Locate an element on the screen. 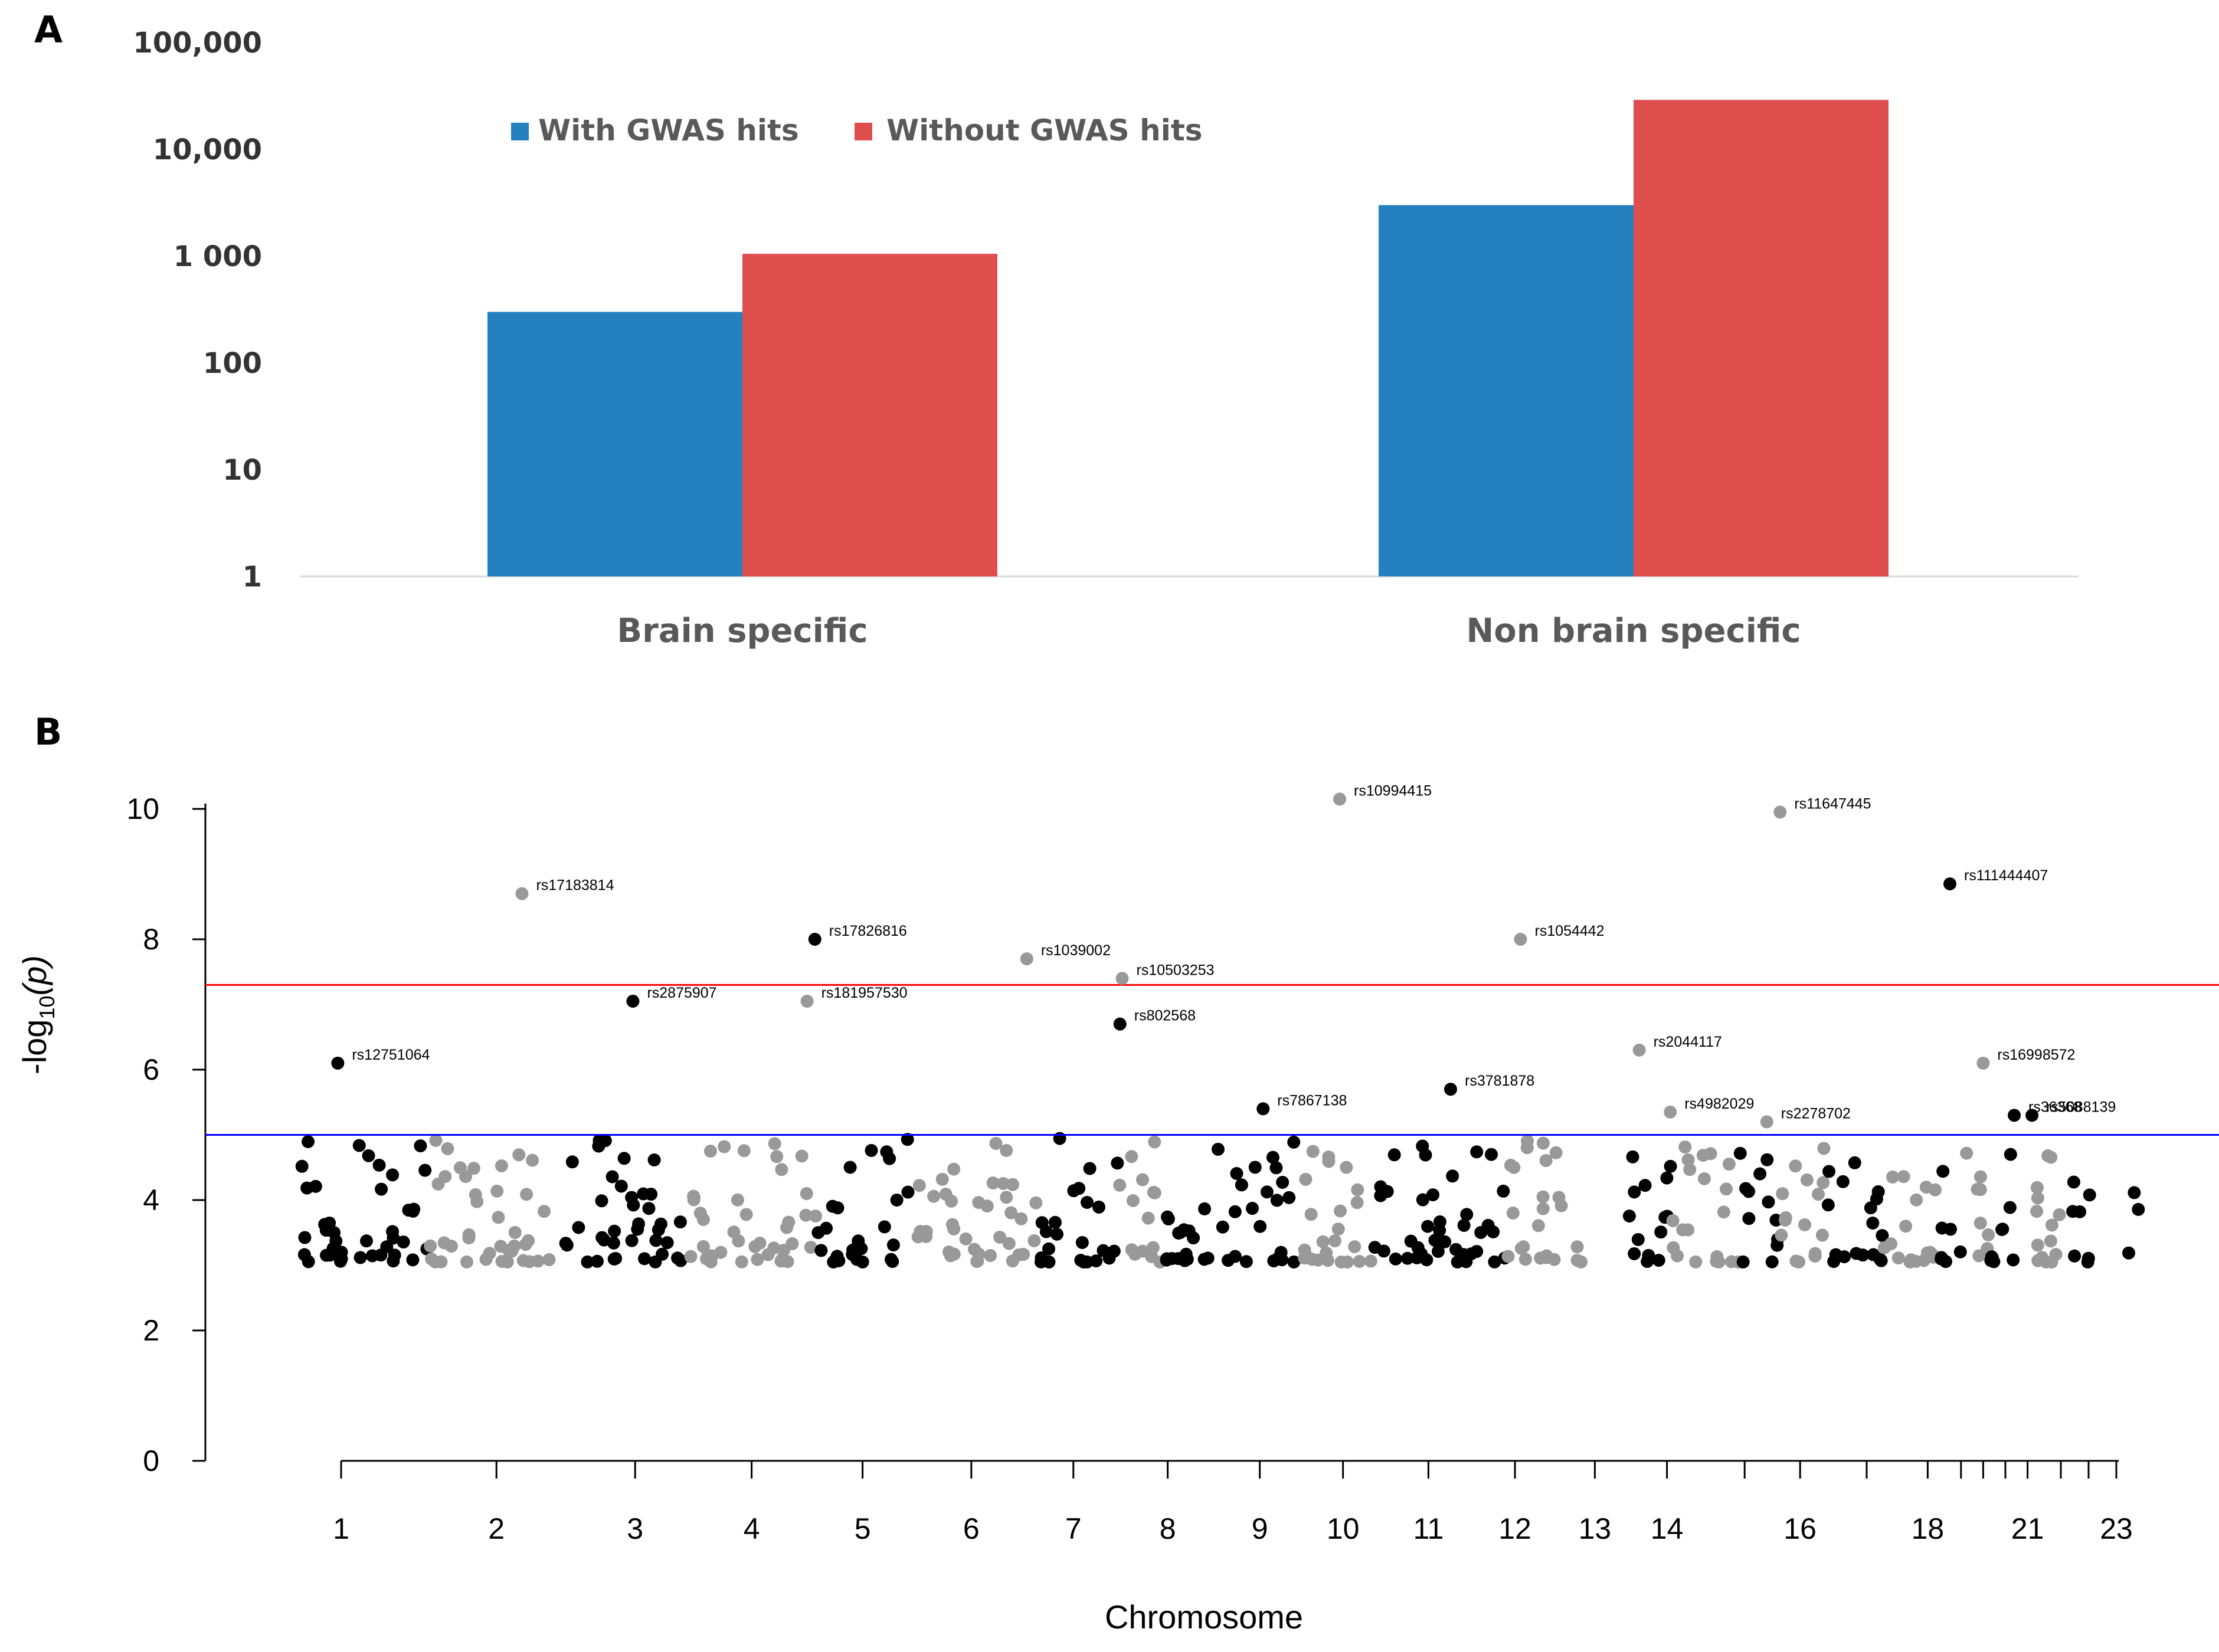  snp-label: rs111444407 is located at coordinates (2006, 875).